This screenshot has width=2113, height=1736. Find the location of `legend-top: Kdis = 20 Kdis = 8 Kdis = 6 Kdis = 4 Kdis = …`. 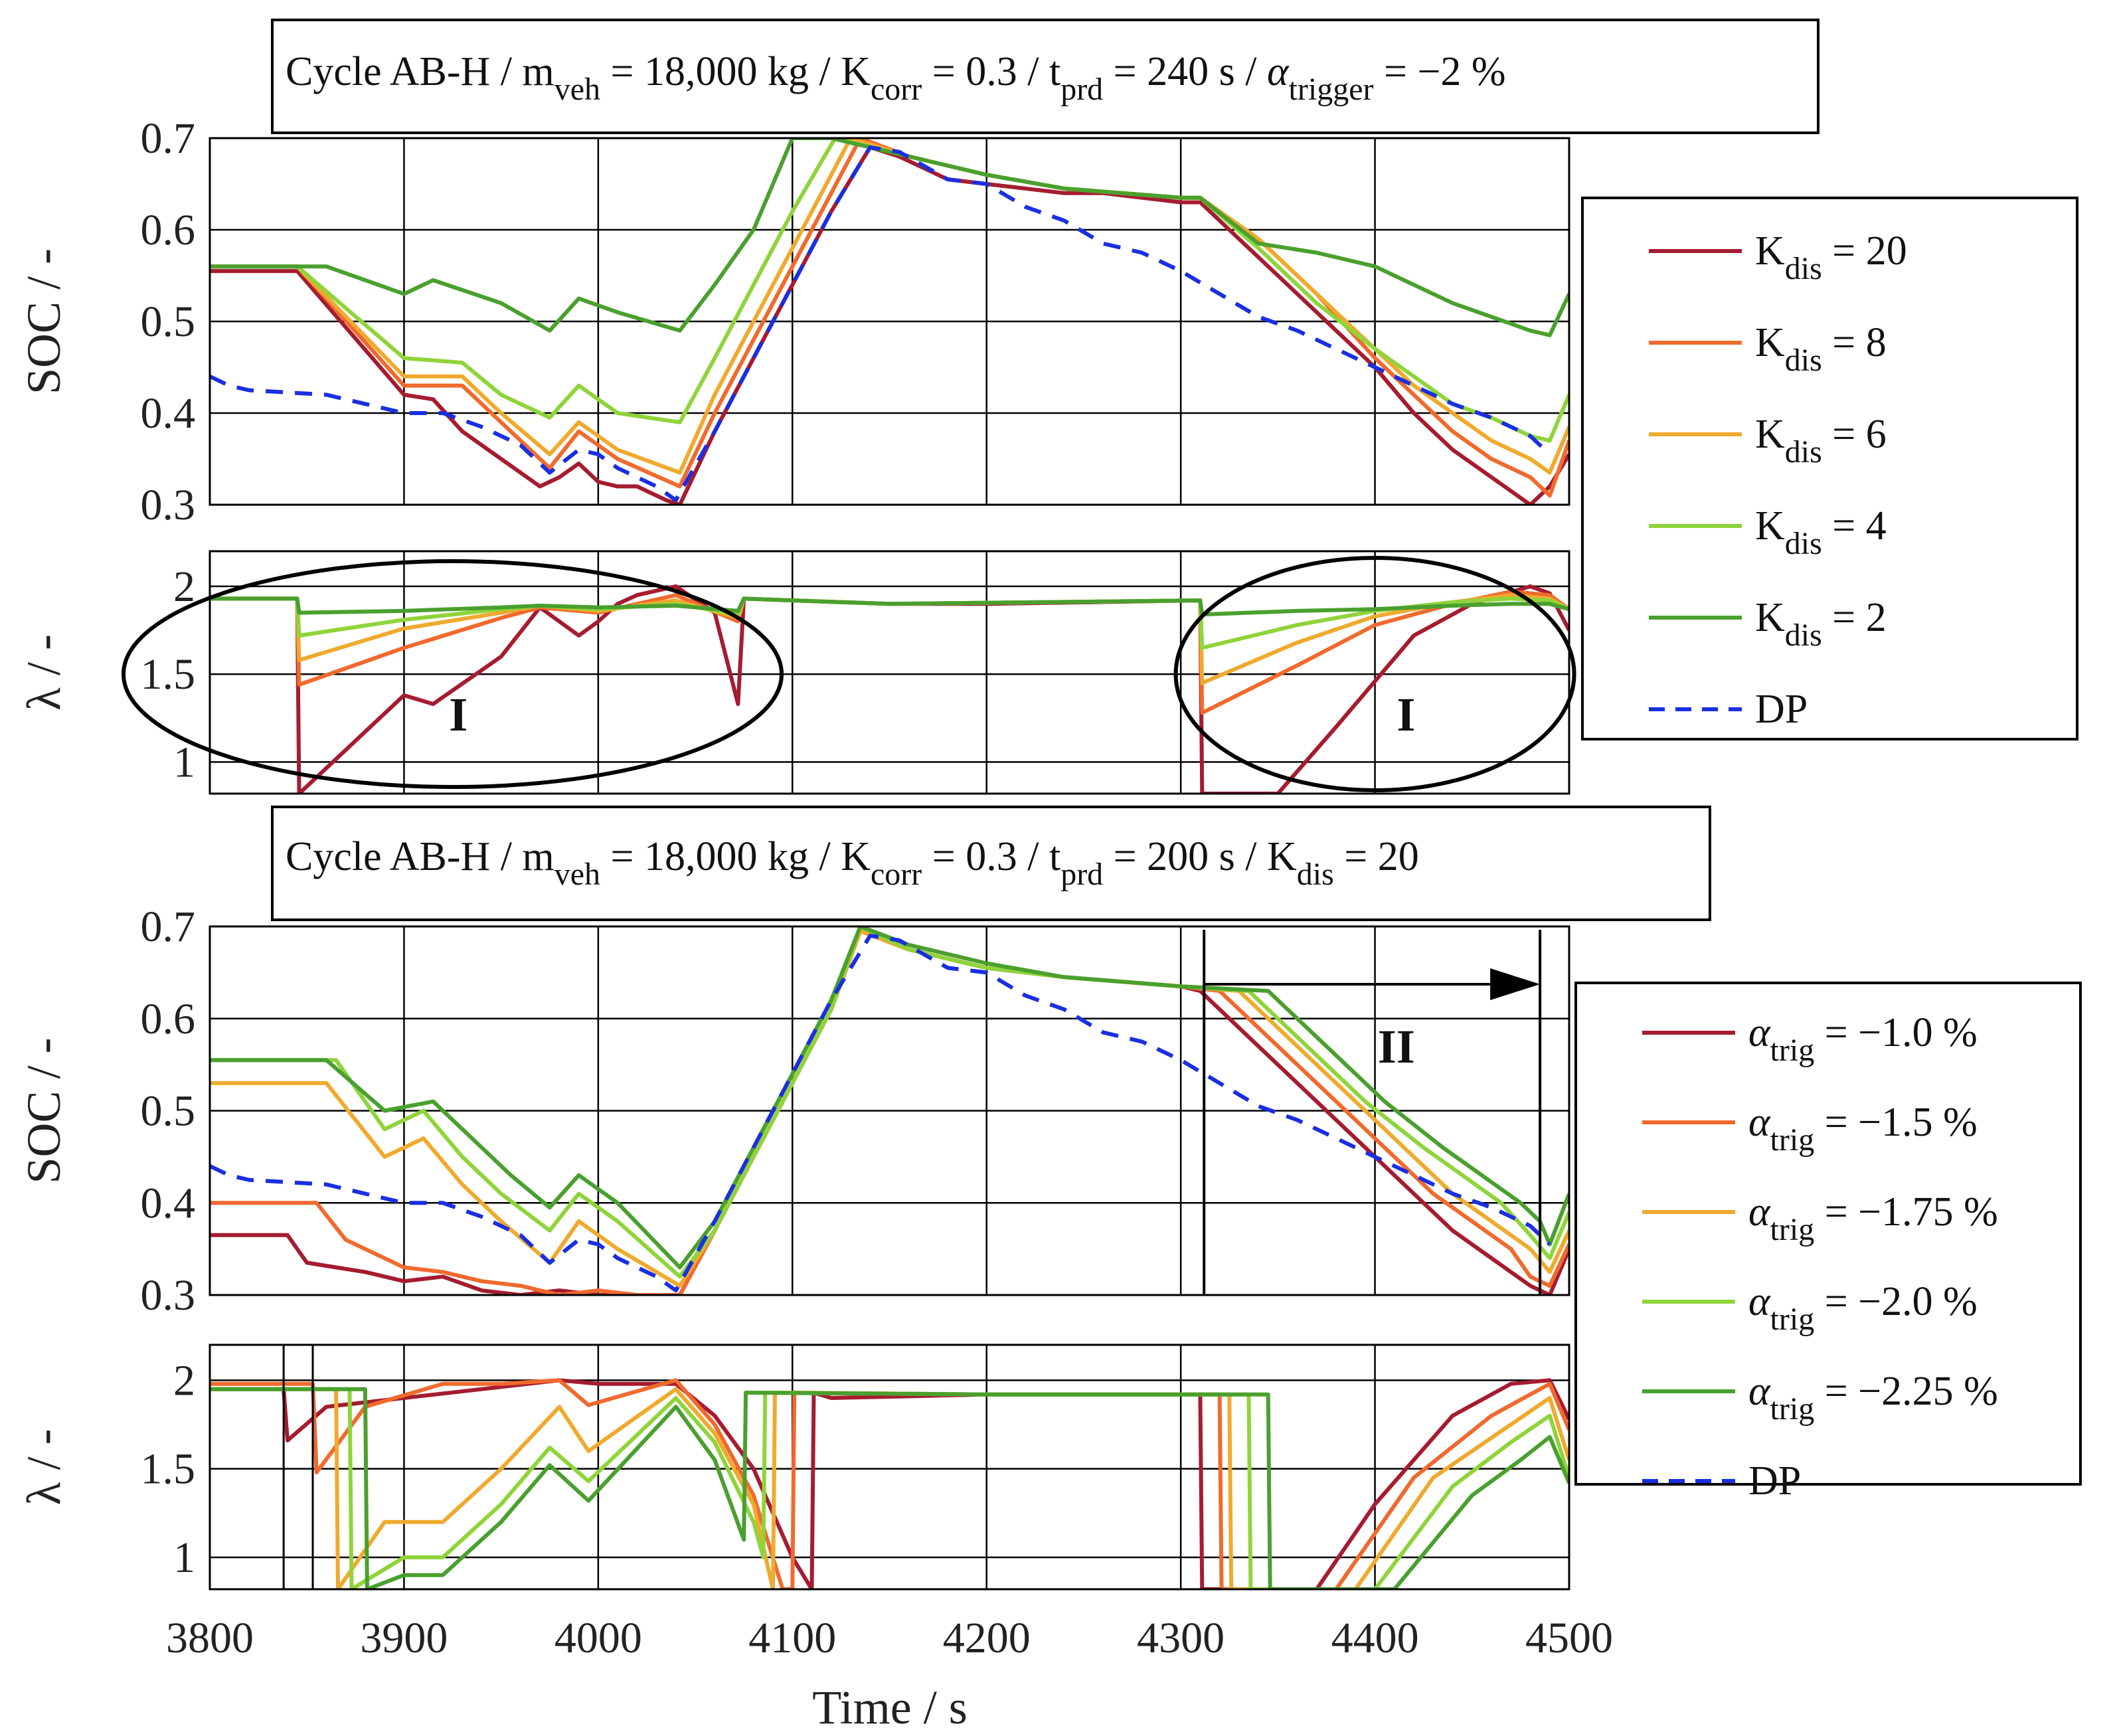

legend-top: Kdis = 20 Kdis = 8 Kdis = 6 Kdis = 4 Kdis = … is located at coordinates (1829, 469).